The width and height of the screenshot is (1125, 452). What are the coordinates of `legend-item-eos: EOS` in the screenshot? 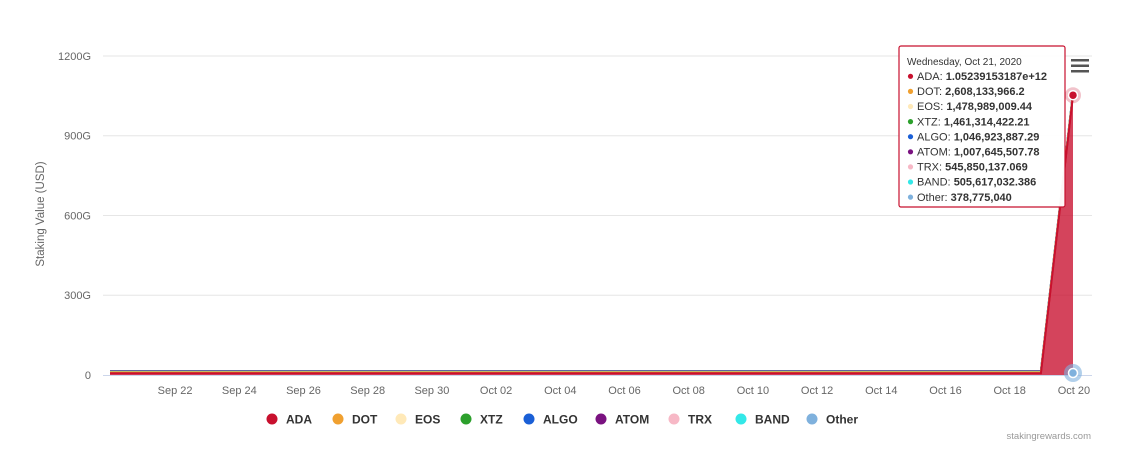 It's located at (418, 420).